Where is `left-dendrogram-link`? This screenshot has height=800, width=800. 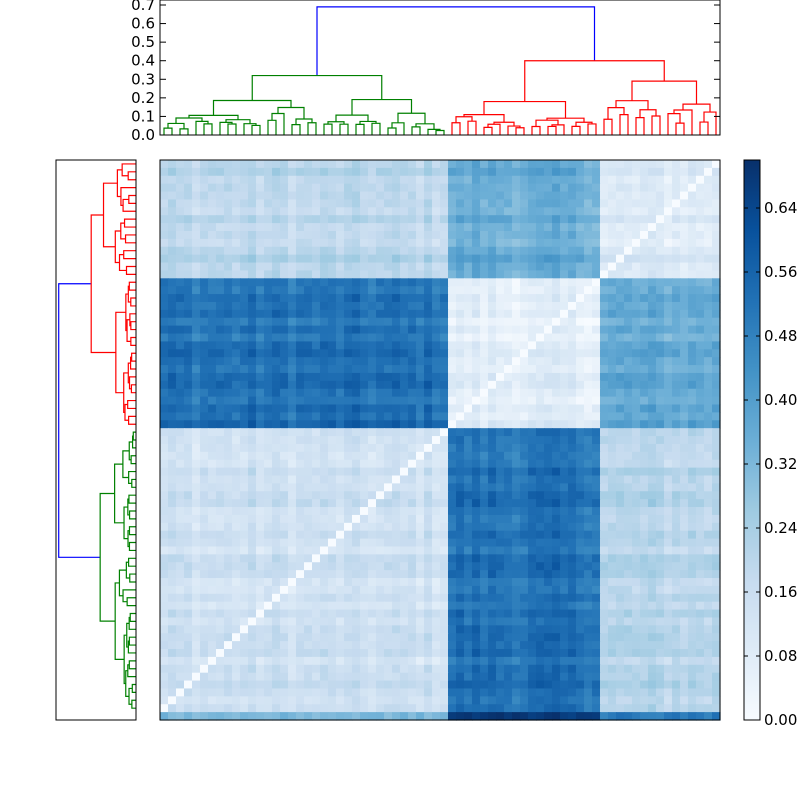 left-dendrogram-link is located at coordinates (130, 451).